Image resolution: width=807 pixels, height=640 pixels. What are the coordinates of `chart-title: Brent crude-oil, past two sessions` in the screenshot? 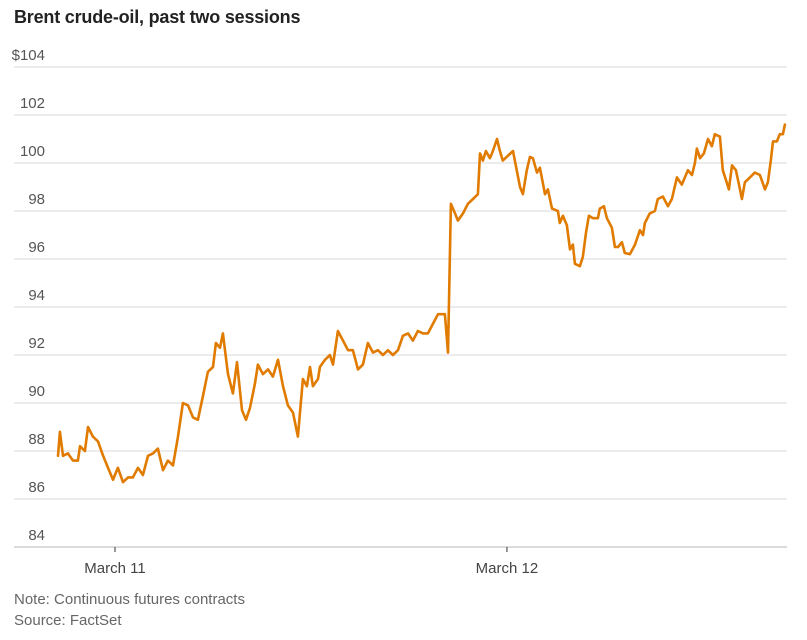 It's located at (157, 17).